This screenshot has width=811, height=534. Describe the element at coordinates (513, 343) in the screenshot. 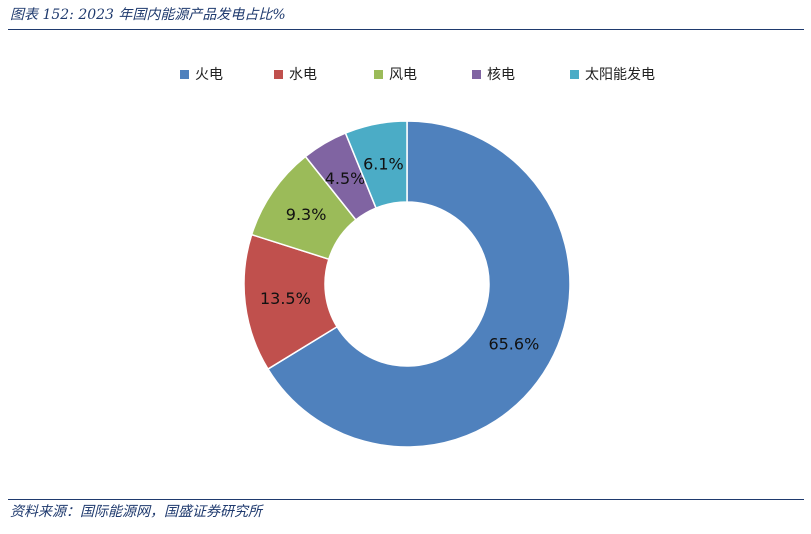

I see `data-label-thermal: 65.6%` at that location.